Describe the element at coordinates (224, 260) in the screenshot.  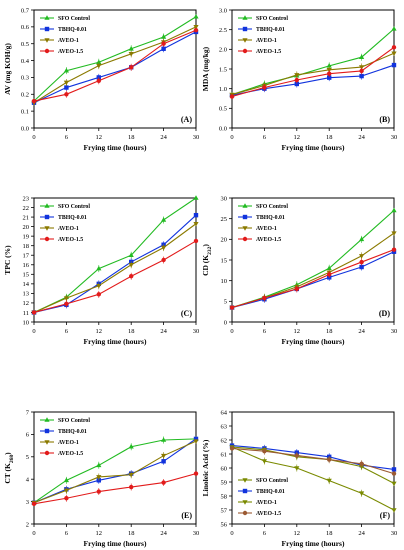
I see `y-tick-label: 15` at that location.